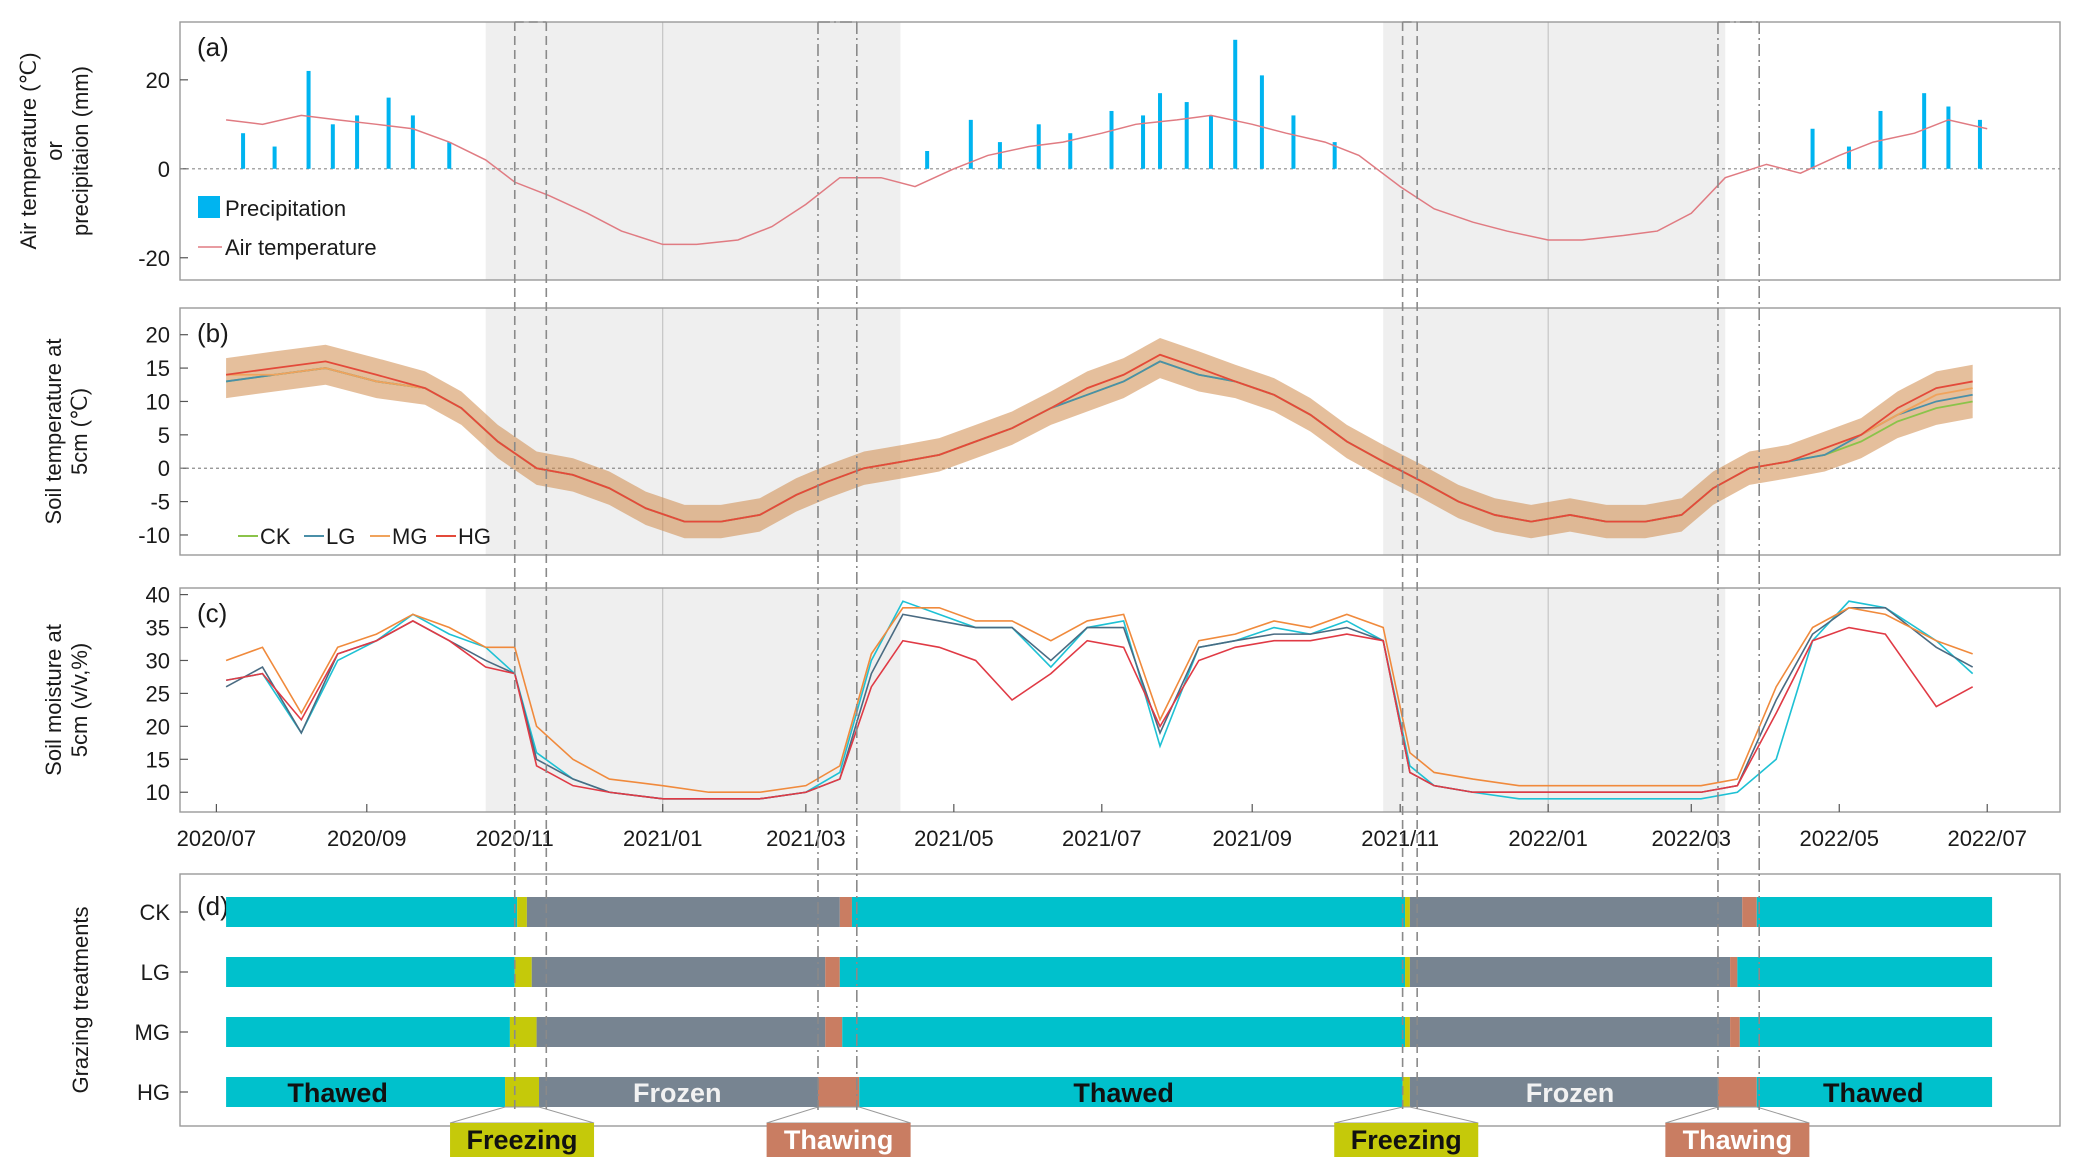 Image resolution: width=2093 pixels, height=1168 pixels. I want to click on y-axis-label-line-c-1: 5cm (v/v,%), so click(79, 700).